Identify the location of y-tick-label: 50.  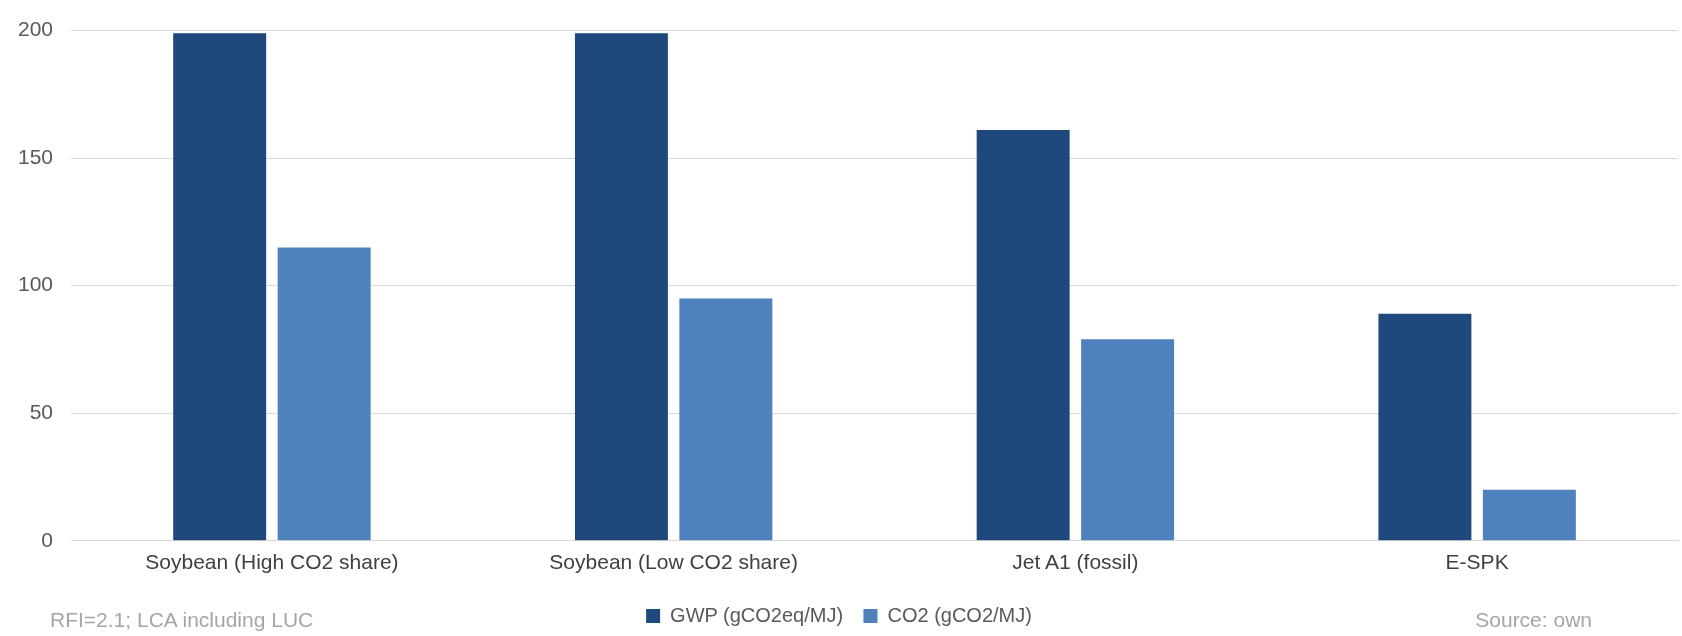
(41, 412).